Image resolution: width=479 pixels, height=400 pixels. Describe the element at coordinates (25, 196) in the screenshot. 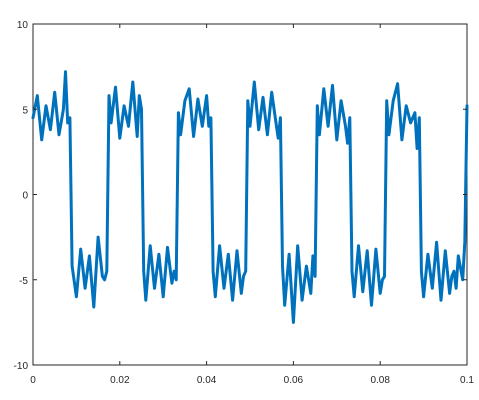

I see `y-tick-label: 0` at that location.